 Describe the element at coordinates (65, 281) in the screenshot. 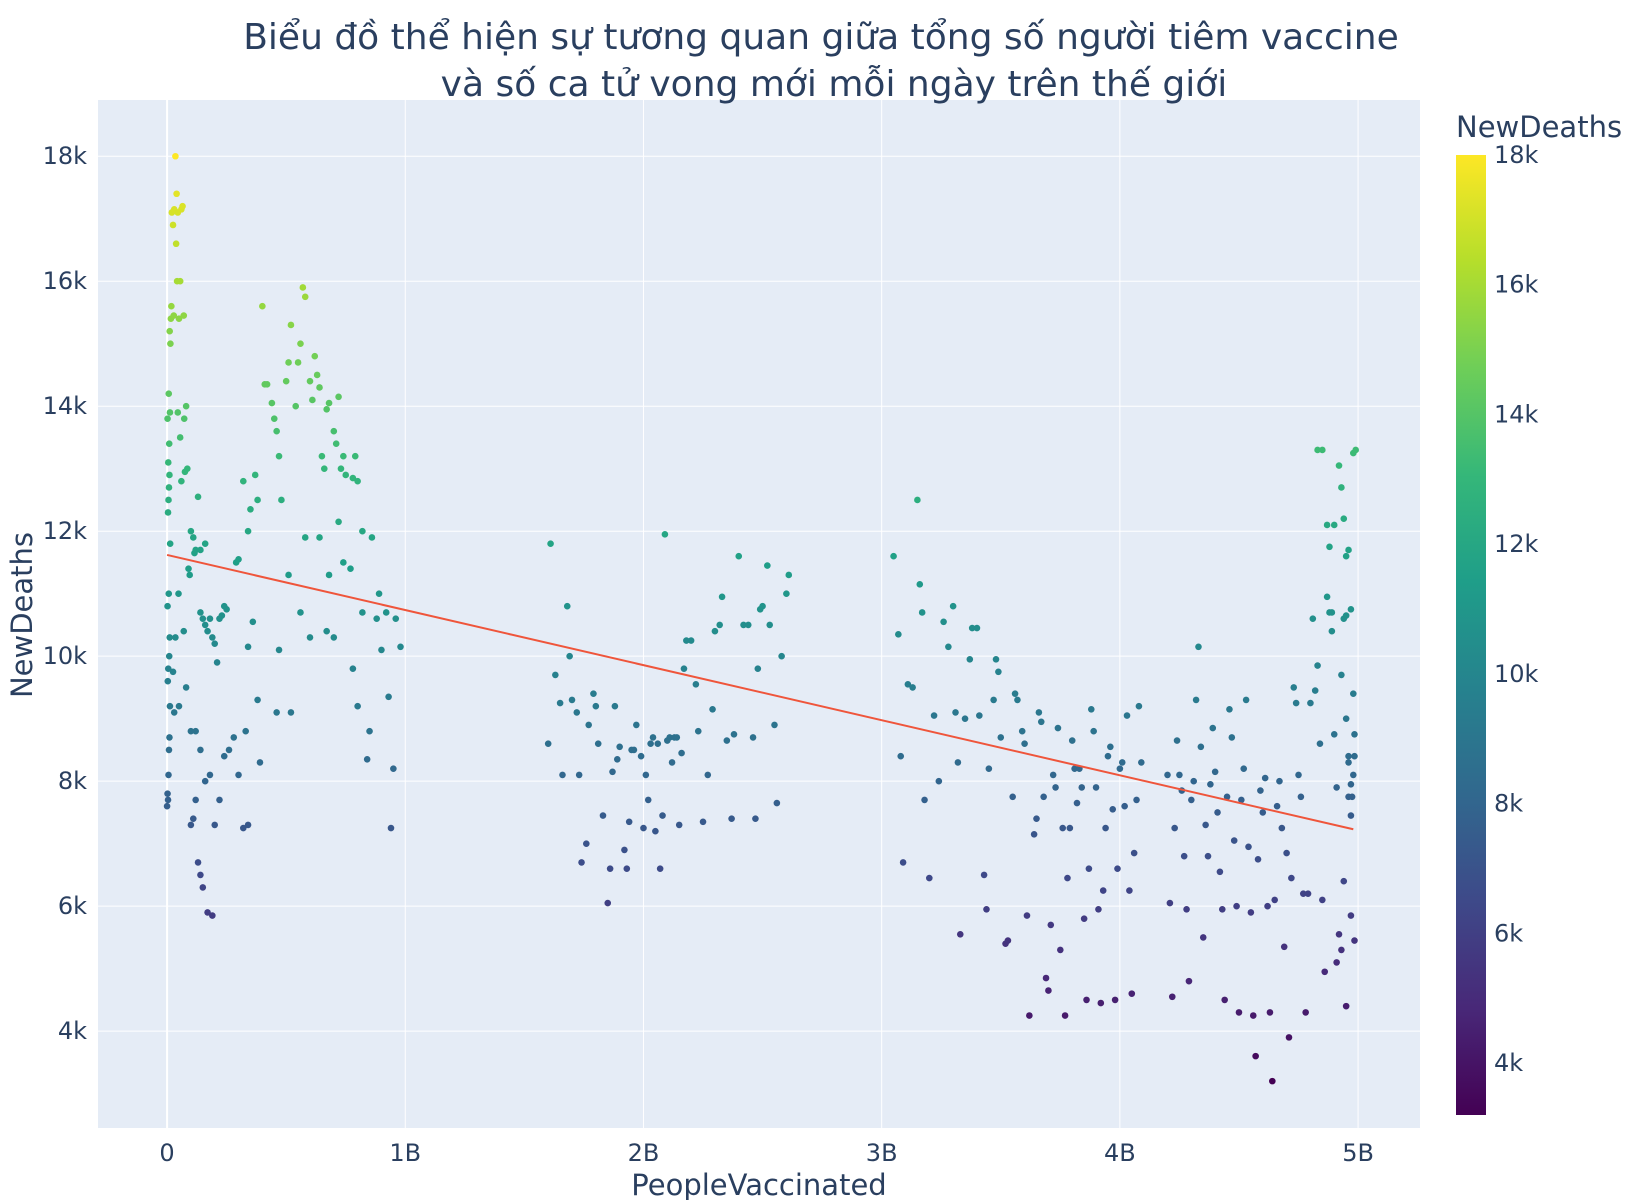

I see `y-tick-label-6: 16k` at that location.